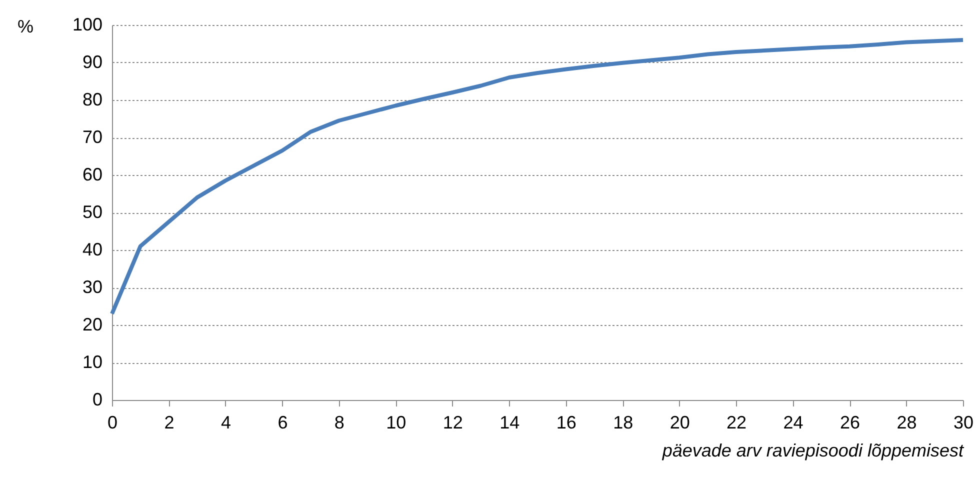 The width and height of the screenshot is (979, 484). Describe the element at coordinates (97, 400) in the screenshot. I see `y-tick-label: 0` at that location.